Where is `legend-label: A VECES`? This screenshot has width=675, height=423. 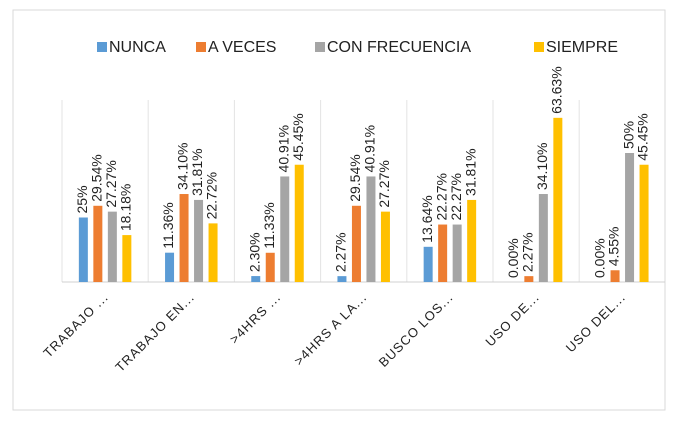 legend-label: A VECES is located at coordinates (242, 47).